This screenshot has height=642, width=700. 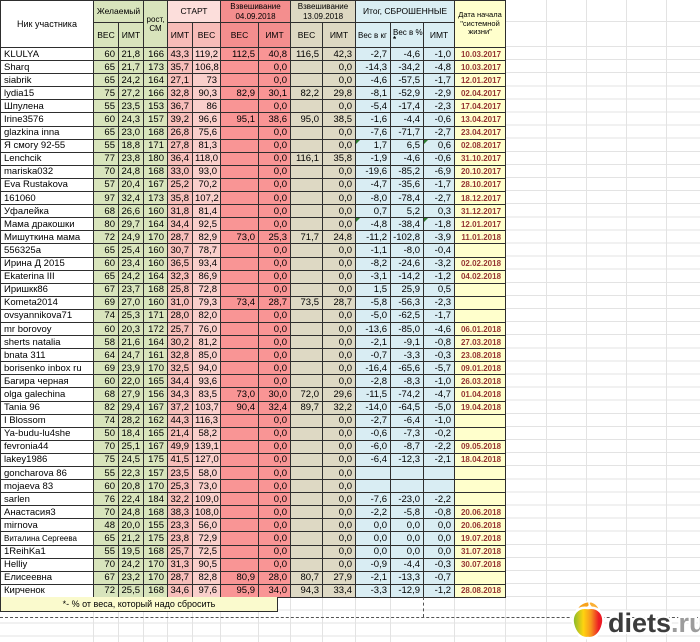 What do you see at coordinates (180, 342) in the screenshot?
I see `cell-start_bmi: 30,2` at bounding box center [180, 342].